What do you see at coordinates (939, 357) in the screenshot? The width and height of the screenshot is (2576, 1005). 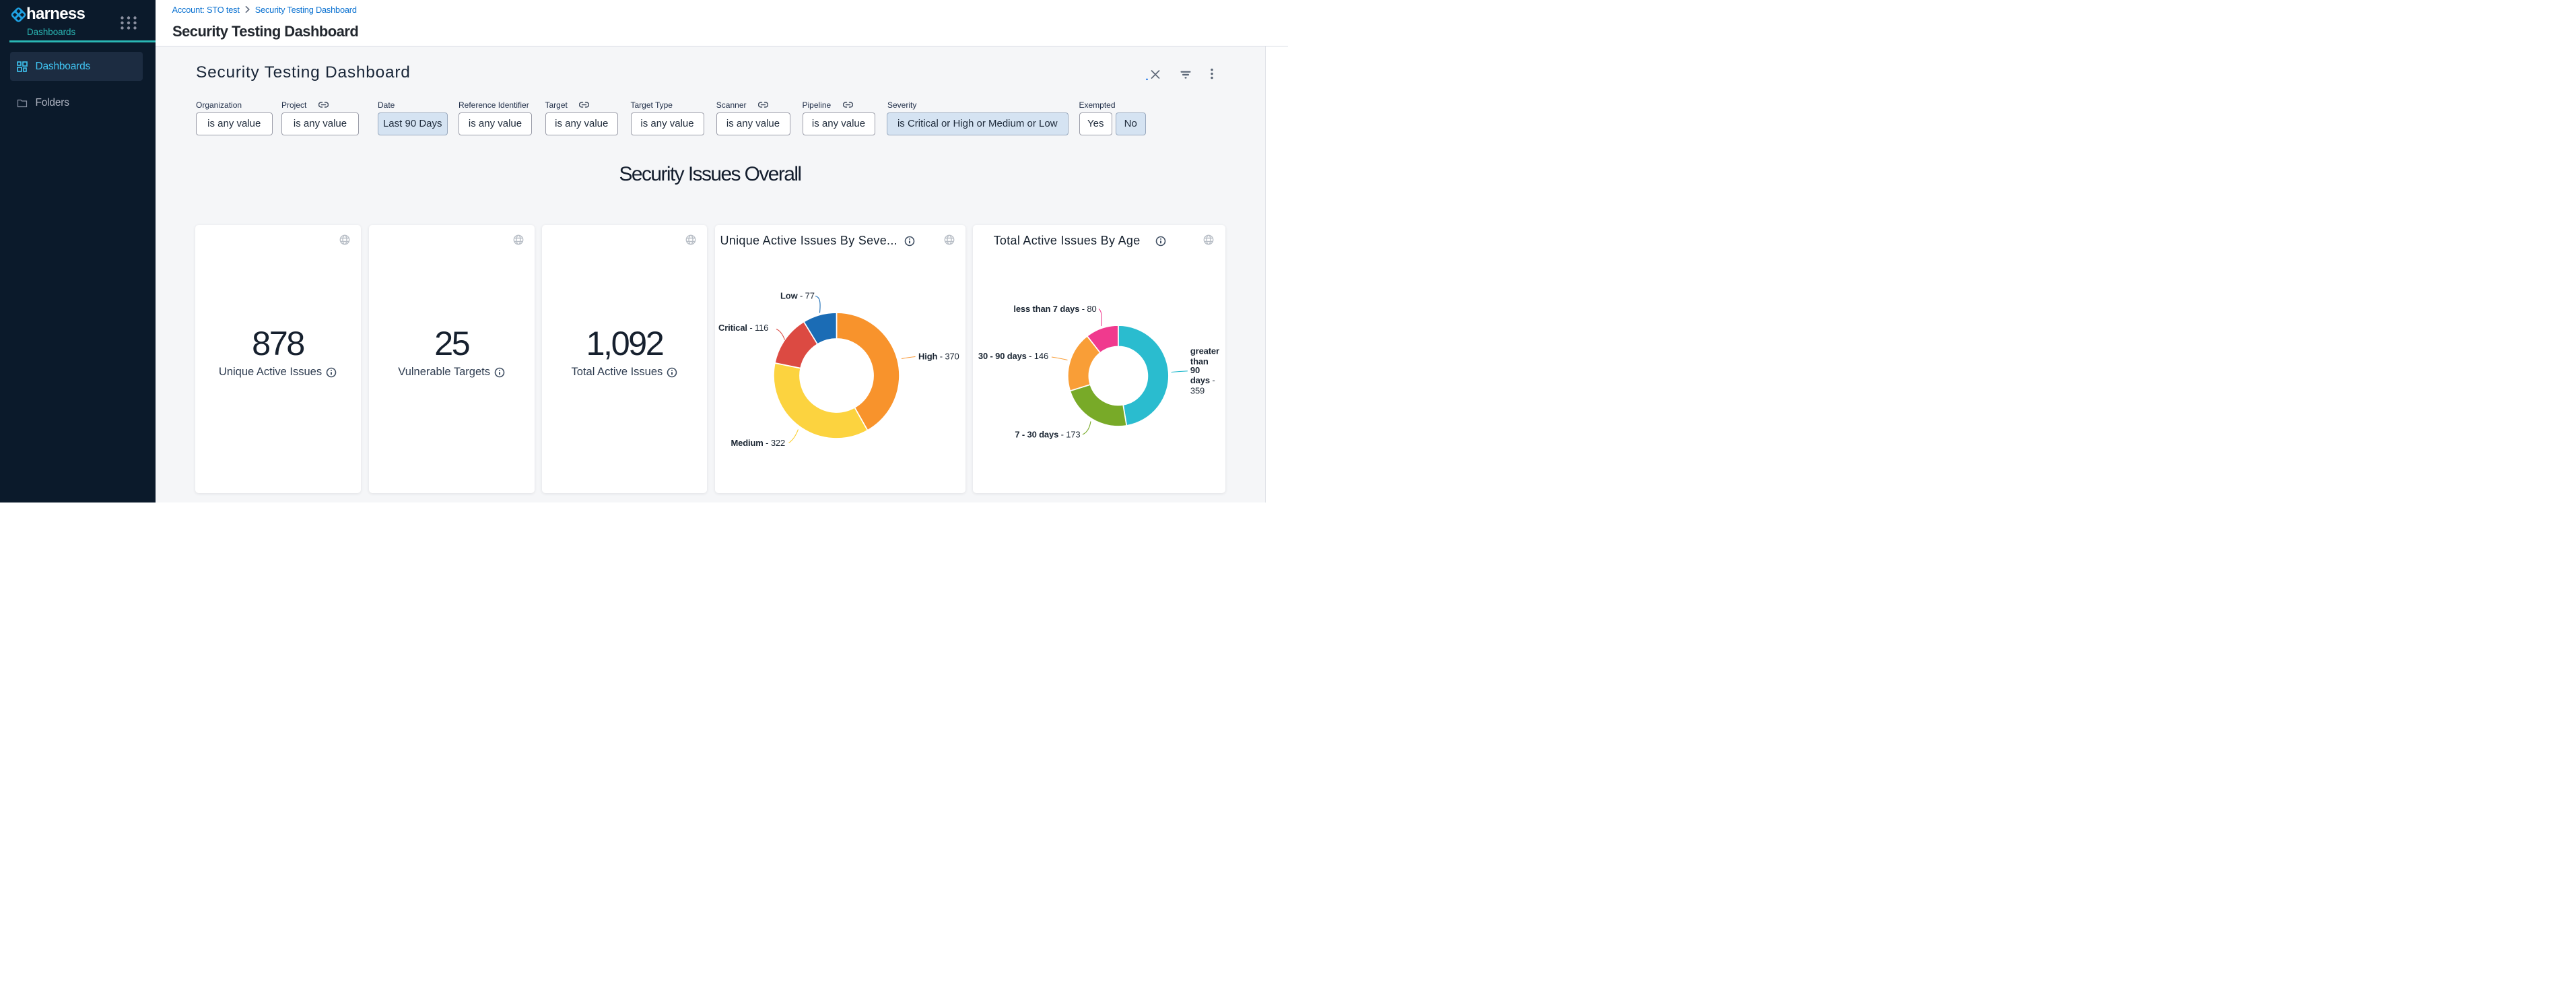 I see `svg-text: High - 370` at bounding box center [939, 357].